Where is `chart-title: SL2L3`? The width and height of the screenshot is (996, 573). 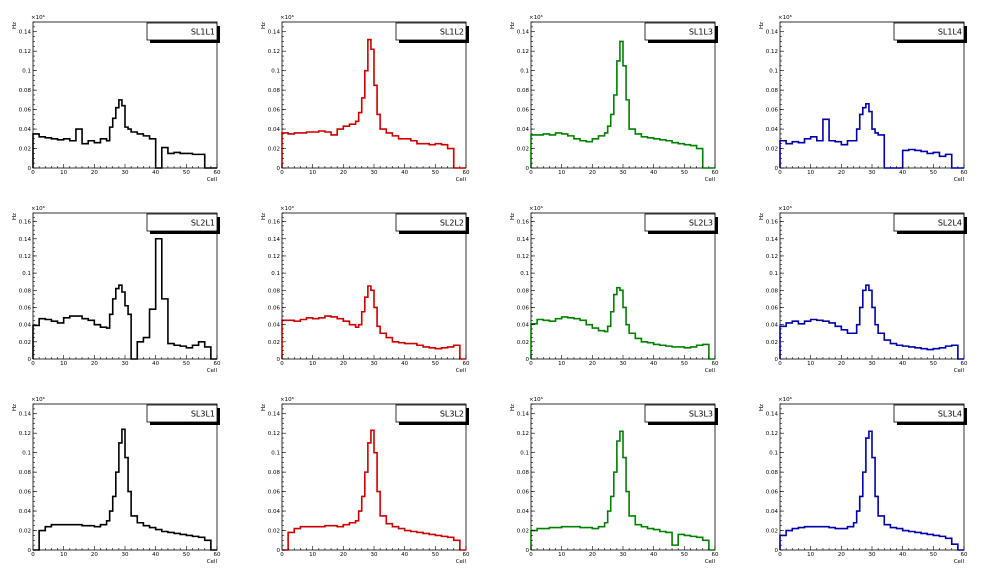 chart-title: SL2L3 is located at coordinates (701, 223).